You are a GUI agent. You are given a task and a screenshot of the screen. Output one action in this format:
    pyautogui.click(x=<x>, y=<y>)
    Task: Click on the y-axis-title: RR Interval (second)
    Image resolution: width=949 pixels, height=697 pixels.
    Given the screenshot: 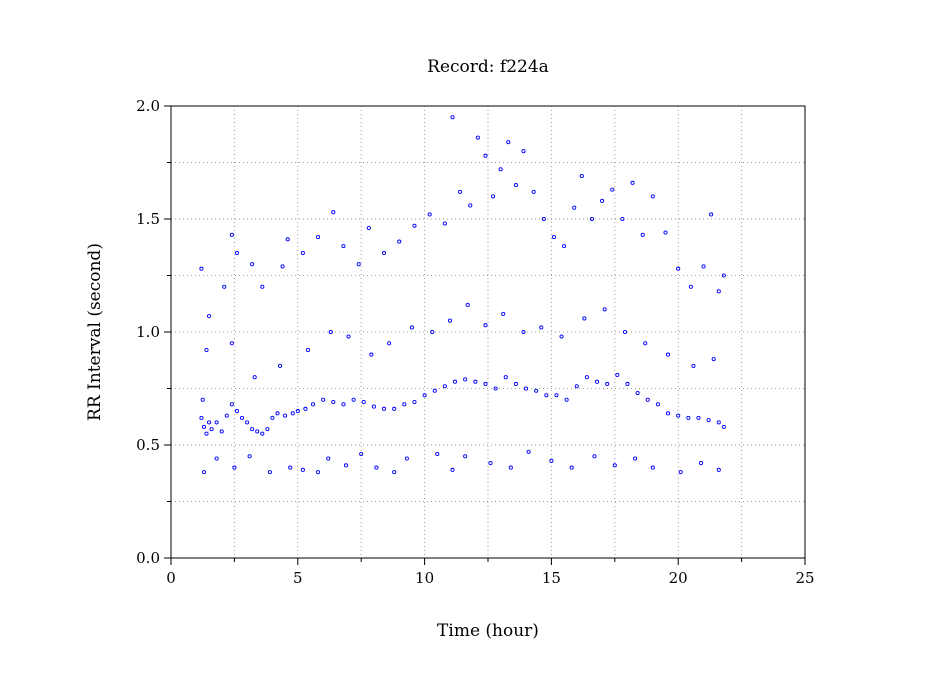 What is the action you would take?
    pyautogui.click(x=95, y=332)
    